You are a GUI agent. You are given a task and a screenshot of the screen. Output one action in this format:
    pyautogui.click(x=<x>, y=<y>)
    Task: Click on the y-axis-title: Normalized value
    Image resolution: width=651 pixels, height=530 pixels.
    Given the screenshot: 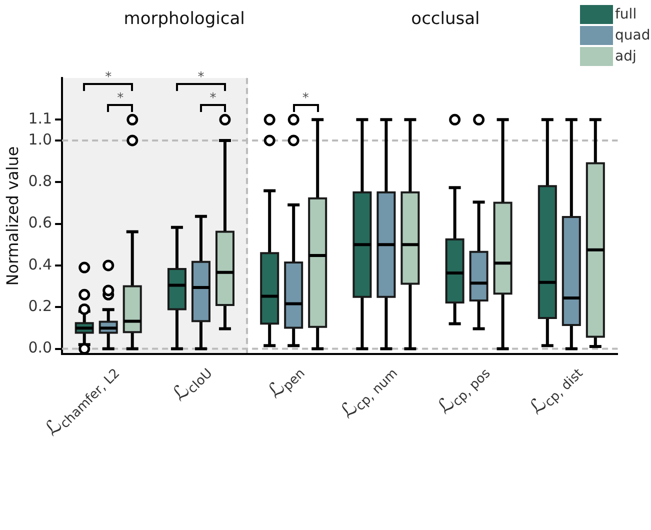 What is the action you would take?
    pyautogui.click(x=12, y=216)
    